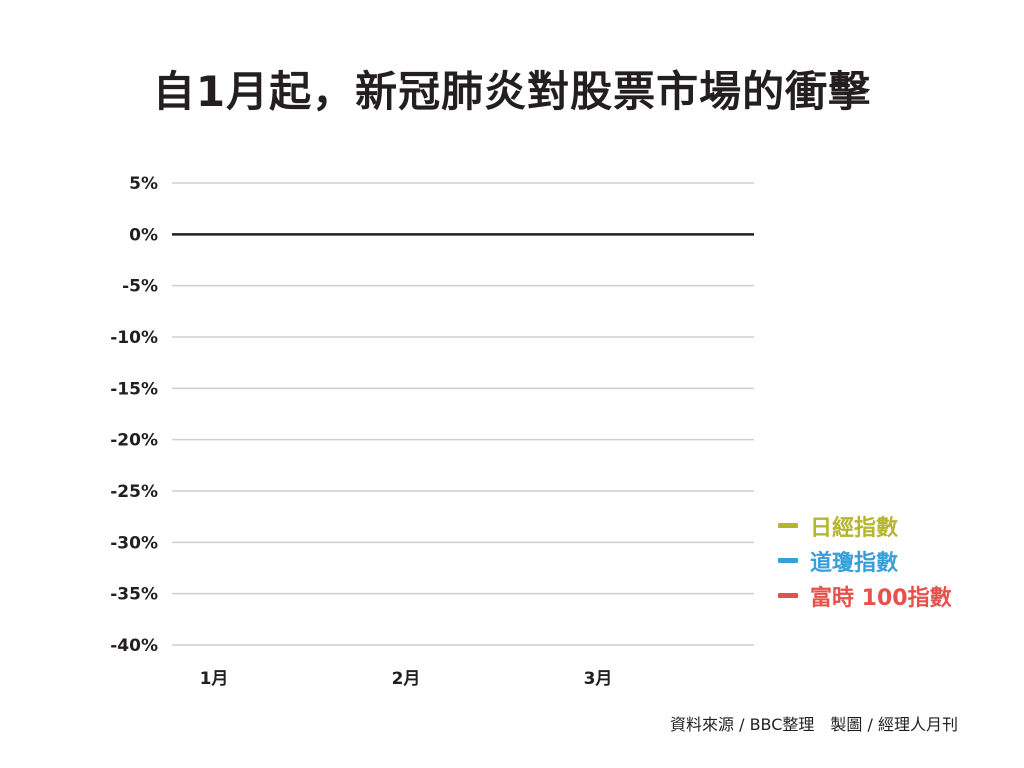 The height and width of the screenshot is (768, 1024). I want to click on y-tick-label: -35%, so click(134, 595).